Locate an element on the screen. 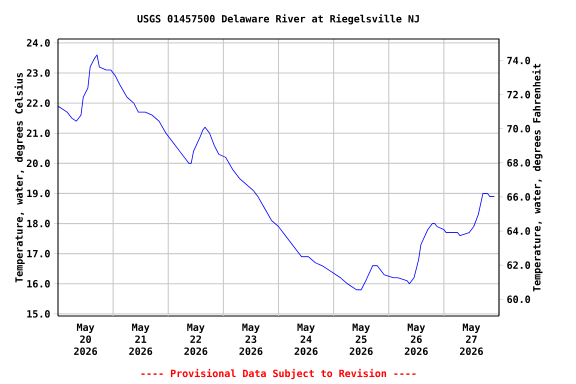  y2-tick-label: 72.0 is located at coordinates (518, 94).